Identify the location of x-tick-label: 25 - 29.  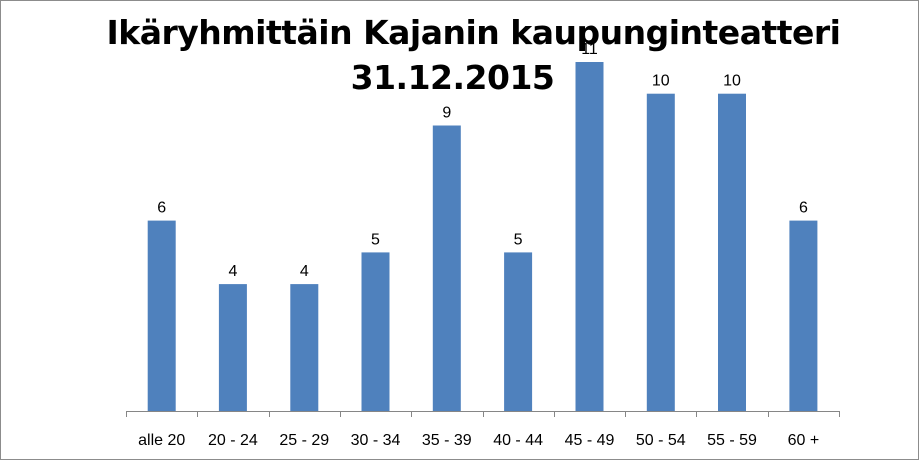
(304, 440).